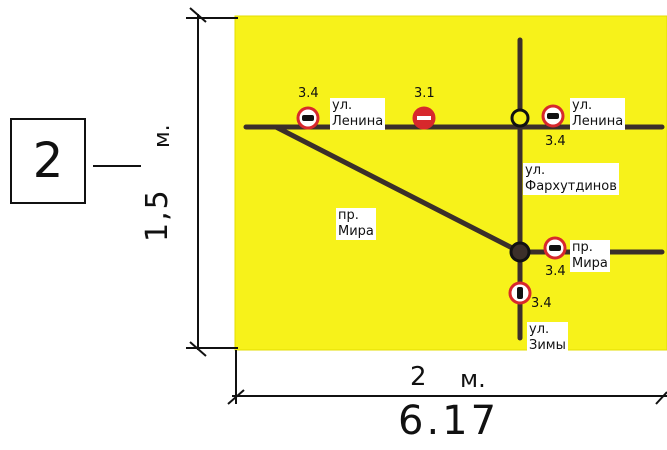  Describe the element at coordinates (308, 93) in the screenshot. I see `sign-number-1: 3.4` at that location.